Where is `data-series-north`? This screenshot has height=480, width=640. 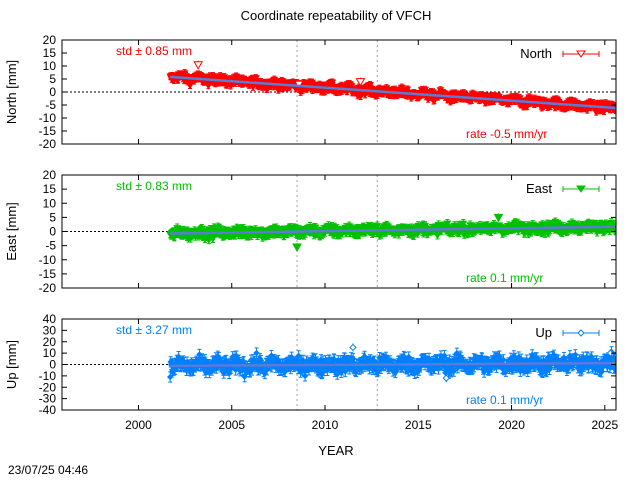
data-series-north is located at coordinates (391, 88).